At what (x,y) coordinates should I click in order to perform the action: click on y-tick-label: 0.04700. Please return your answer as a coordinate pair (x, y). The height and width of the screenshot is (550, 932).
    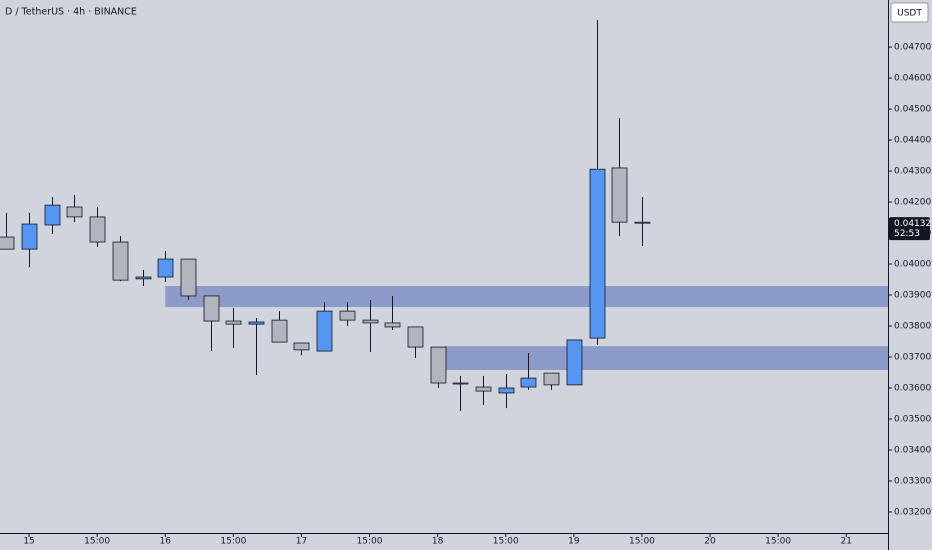
    Looking at the image, I should click on (912, 48).